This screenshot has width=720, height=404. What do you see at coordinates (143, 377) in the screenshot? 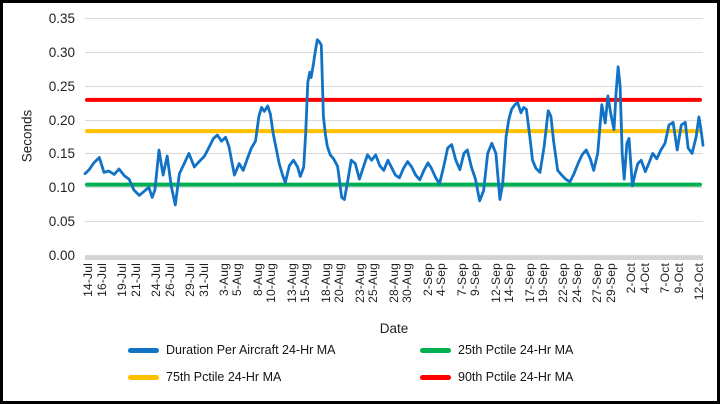
I see `legend-marker-75th-pctile` at bounding box center [143, 377].